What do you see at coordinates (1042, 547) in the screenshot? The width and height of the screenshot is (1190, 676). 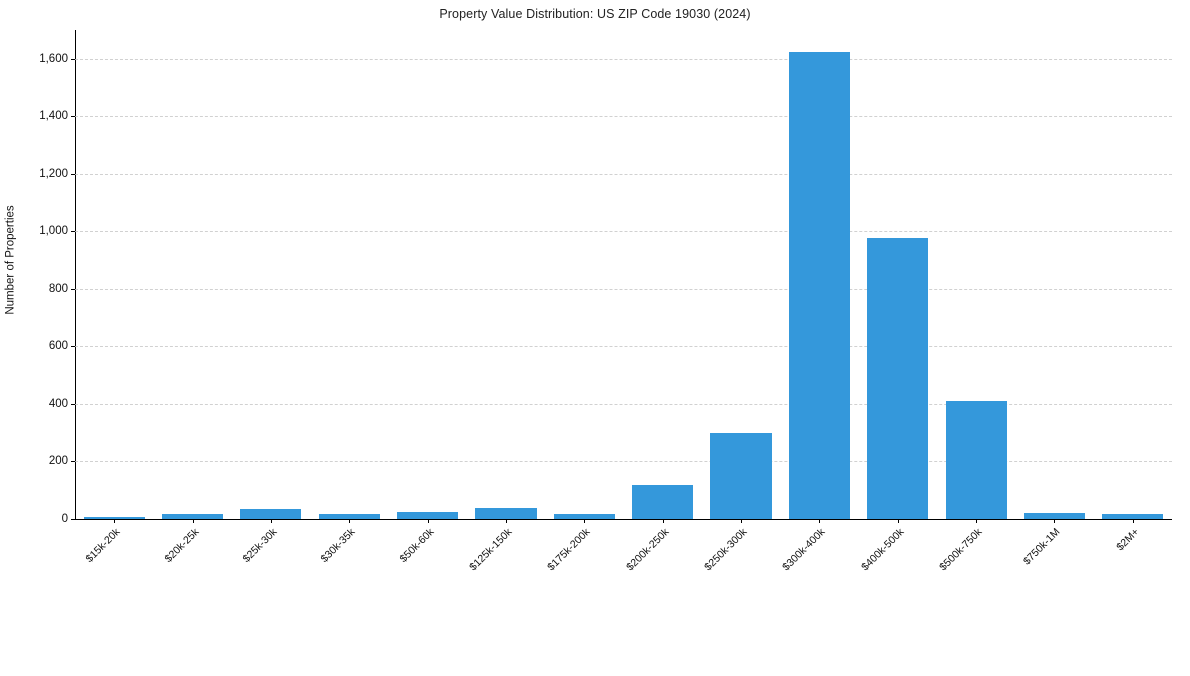 I see `x-tick-label: $750k-1M` at bounding box center [1042, 547].